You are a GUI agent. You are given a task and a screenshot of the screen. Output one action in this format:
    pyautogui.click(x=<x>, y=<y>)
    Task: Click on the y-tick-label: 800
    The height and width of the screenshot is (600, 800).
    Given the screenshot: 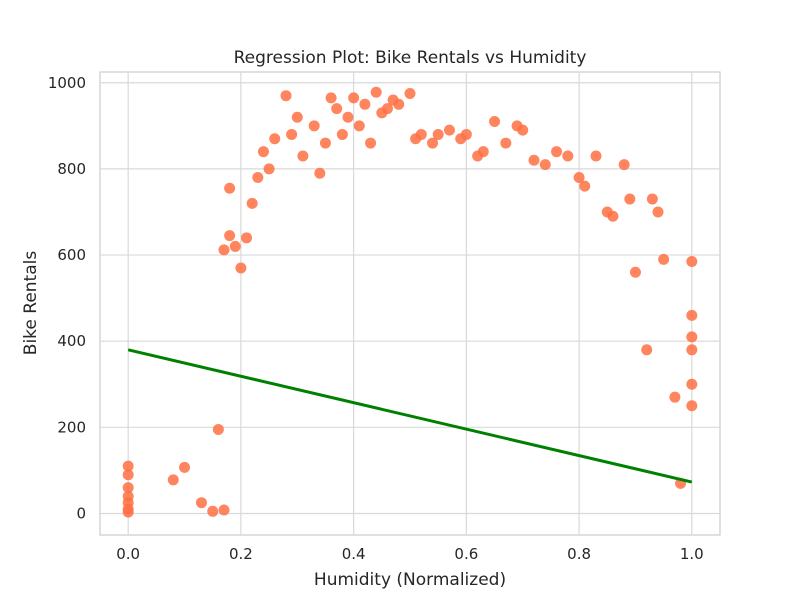 What is the action you would take?
    pyautogui.click(x=71, y=169)
    